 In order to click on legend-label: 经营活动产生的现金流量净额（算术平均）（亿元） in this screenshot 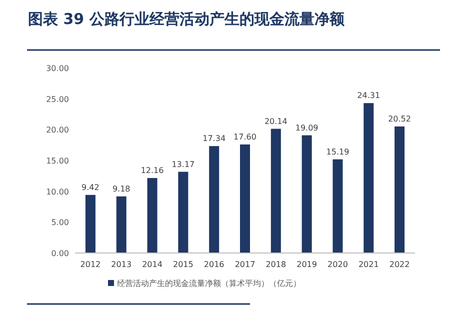, I will do `click(209, 283)`.